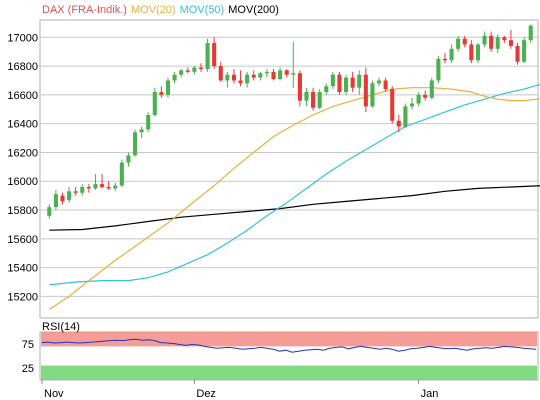  I want to click on chart-legend: DAX (FRA-Indik.) MOV(20) MOV(50) MOV(200), so click(160, 10).